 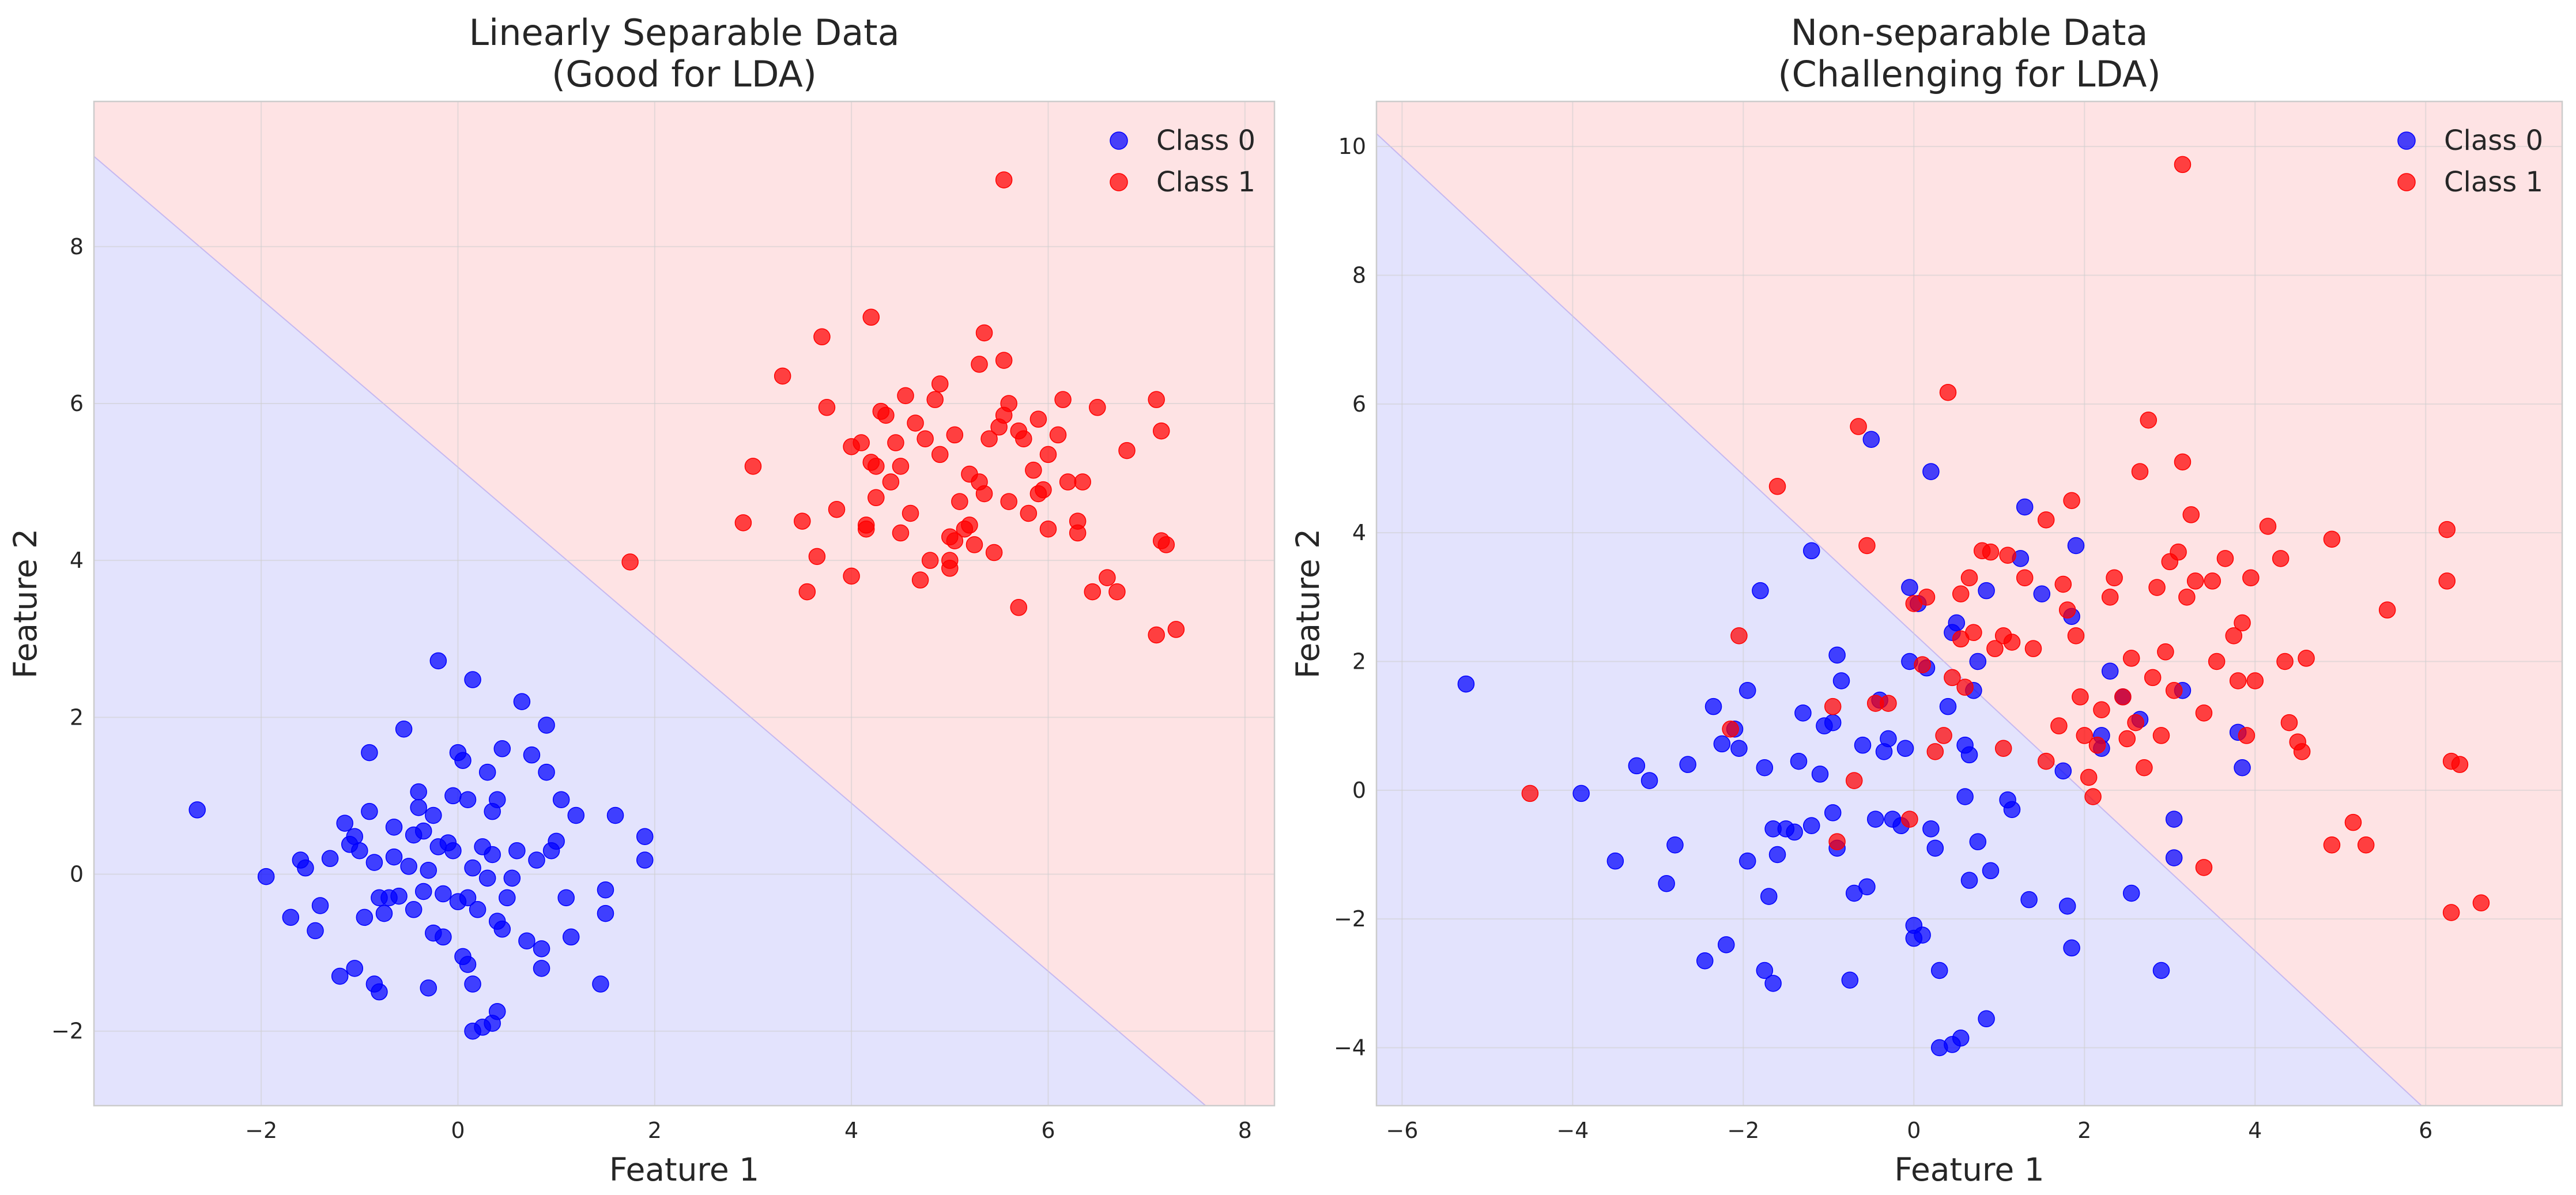 What do you see at coordinates (2493, 182) in the screenshot?
I see `legend-label: Class 1` at bounding box center [2493, 182].